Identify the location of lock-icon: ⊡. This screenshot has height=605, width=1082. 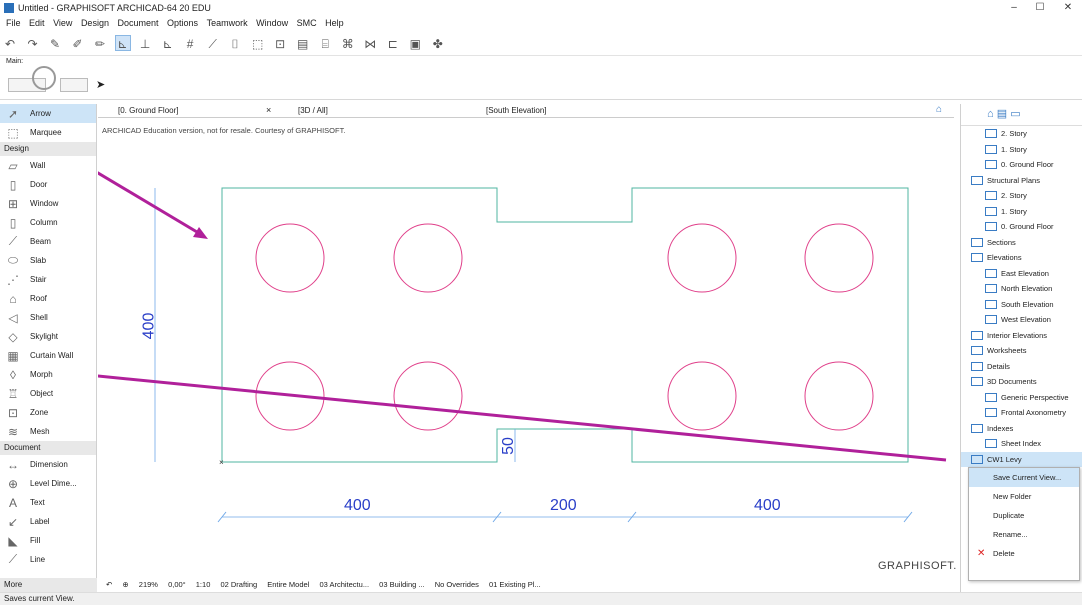
(280, 44).